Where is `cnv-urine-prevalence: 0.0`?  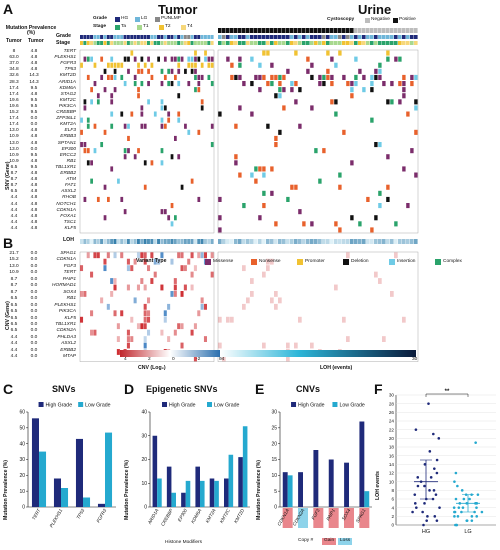
cnv-urine-prevalence: 0.0 is located at coordinates (34, 344).